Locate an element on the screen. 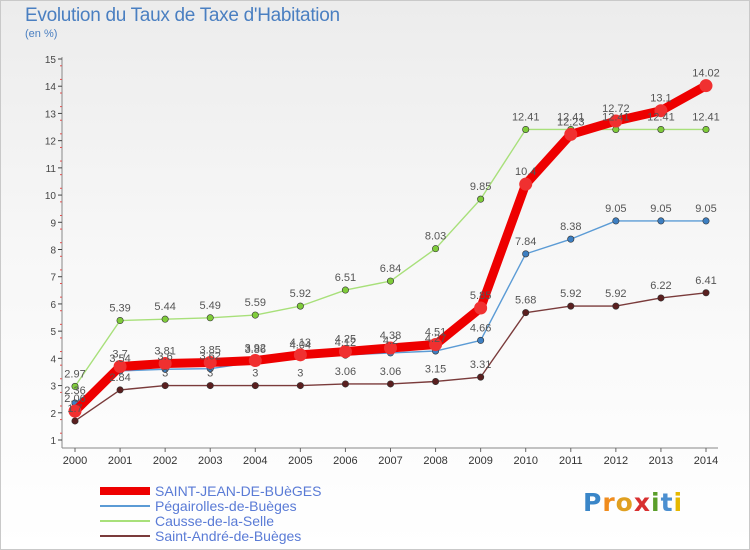 The height and width of the screenshot is (550, 750). data-label: 8.38 is located at coordinates (570, 227).